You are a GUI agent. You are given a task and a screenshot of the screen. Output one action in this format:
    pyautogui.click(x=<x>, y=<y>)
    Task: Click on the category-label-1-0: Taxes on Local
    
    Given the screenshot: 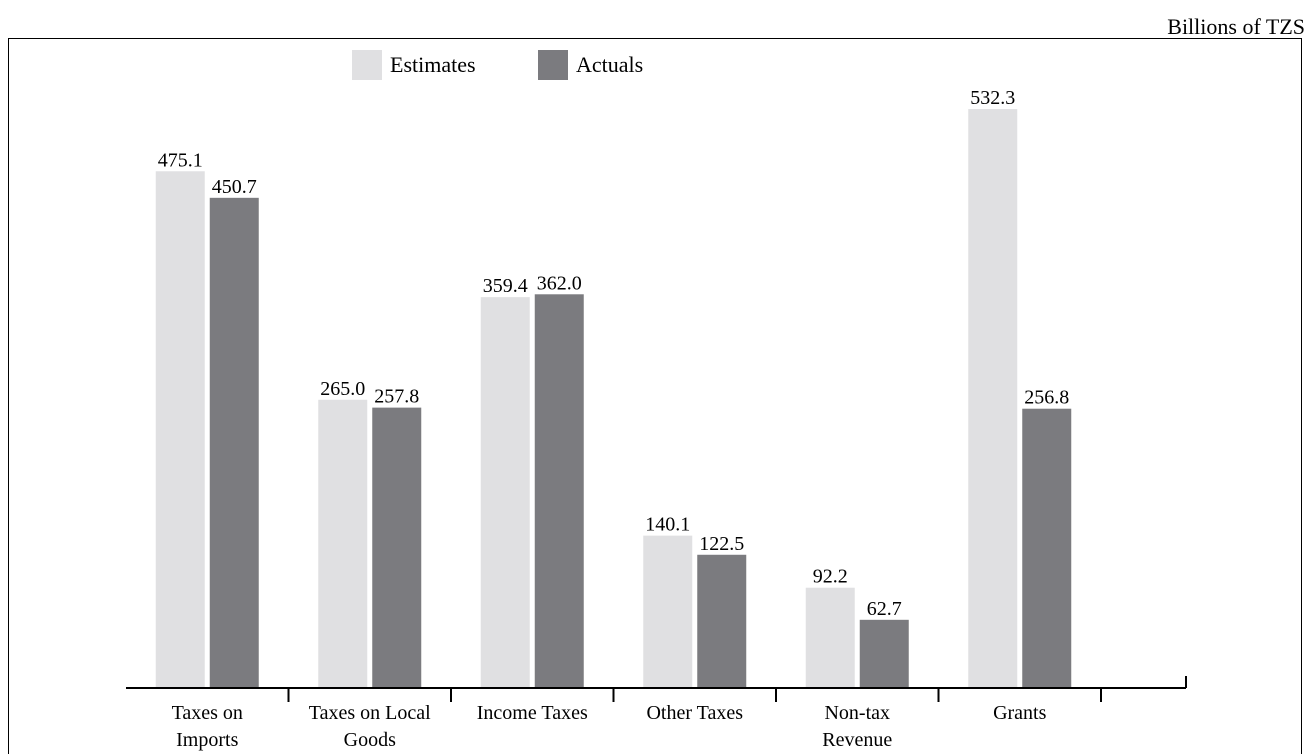 What is the action you would take?
    pyautogui.click(x=370, y=713)
    